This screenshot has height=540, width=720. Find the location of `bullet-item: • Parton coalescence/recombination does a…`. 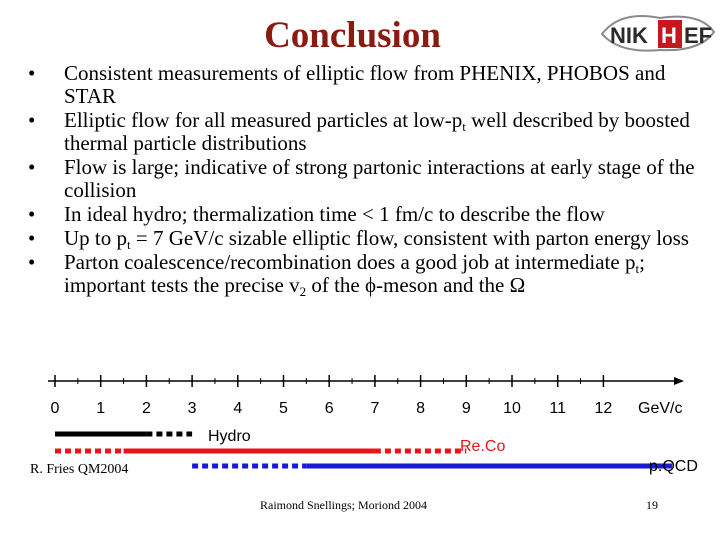

bullet-item: • Parton coalescence/recombination does a… is located at coordinates (336, 274).